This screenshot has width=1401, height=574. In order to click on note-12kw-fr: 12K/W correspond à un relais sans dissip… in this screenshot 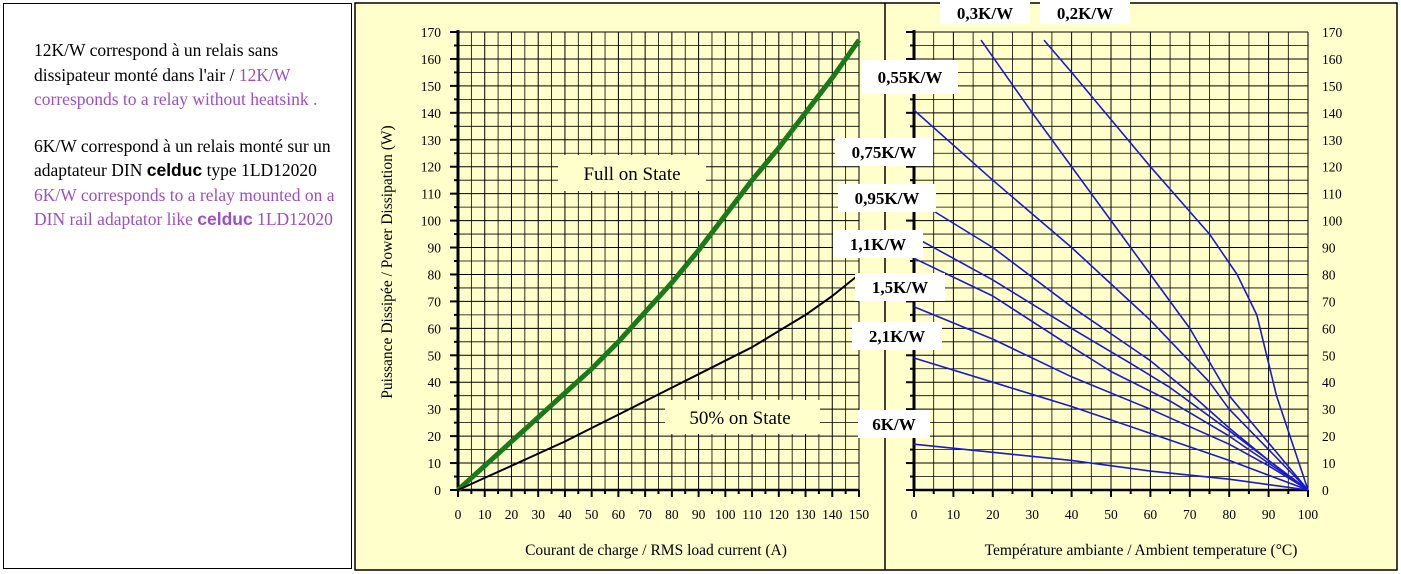, I will do `click(156, 62)`.